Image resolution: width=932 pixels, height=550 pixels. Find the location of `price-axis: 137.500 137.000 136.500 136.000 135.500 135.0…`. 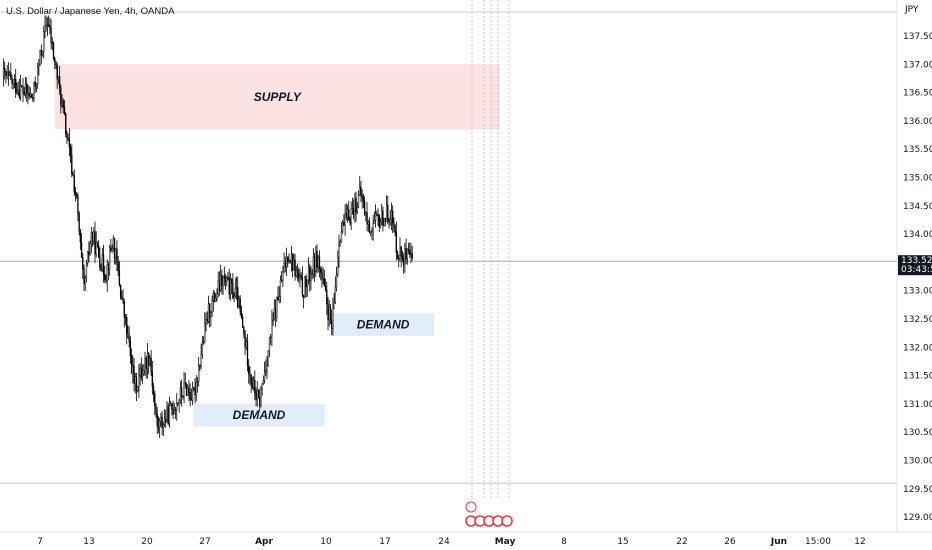

price-axis: 137.500 137.000 136.500 136.000 135.500 135.0… is located at coordinates (917, 277).